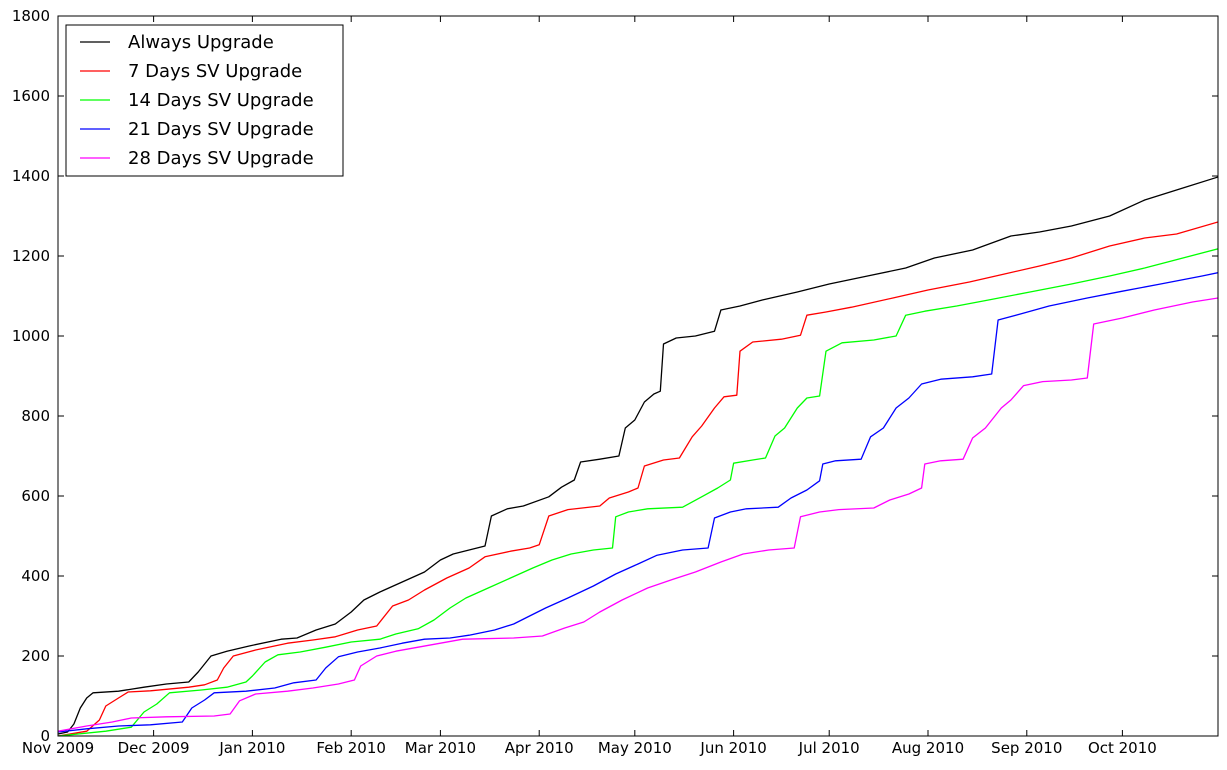  I want to click on legend-label-14-days-sv-upgrade: 14 Days SV Upgrade, so click(221, 100).